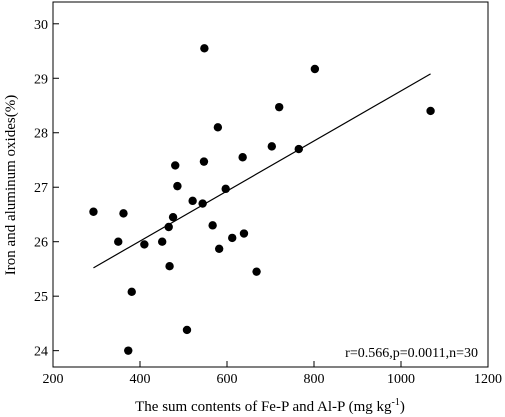 This screenshot has height=417, width=505. What do you see at coordinates (396, 402) in the screenshot?
I see `x-axis-label-superscript: -1` at bounding box center [396, 402].